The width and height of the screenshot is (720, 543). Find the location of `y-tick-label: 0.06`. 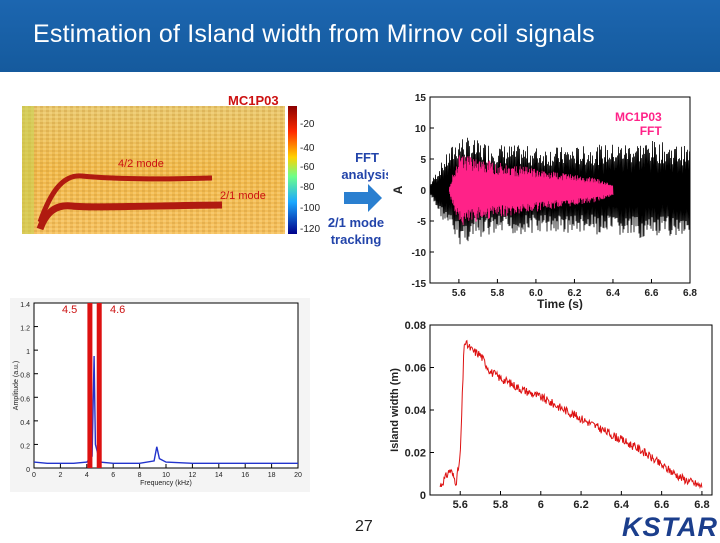

y-tick-label: 0.06 is located at coordinates (415, 369).